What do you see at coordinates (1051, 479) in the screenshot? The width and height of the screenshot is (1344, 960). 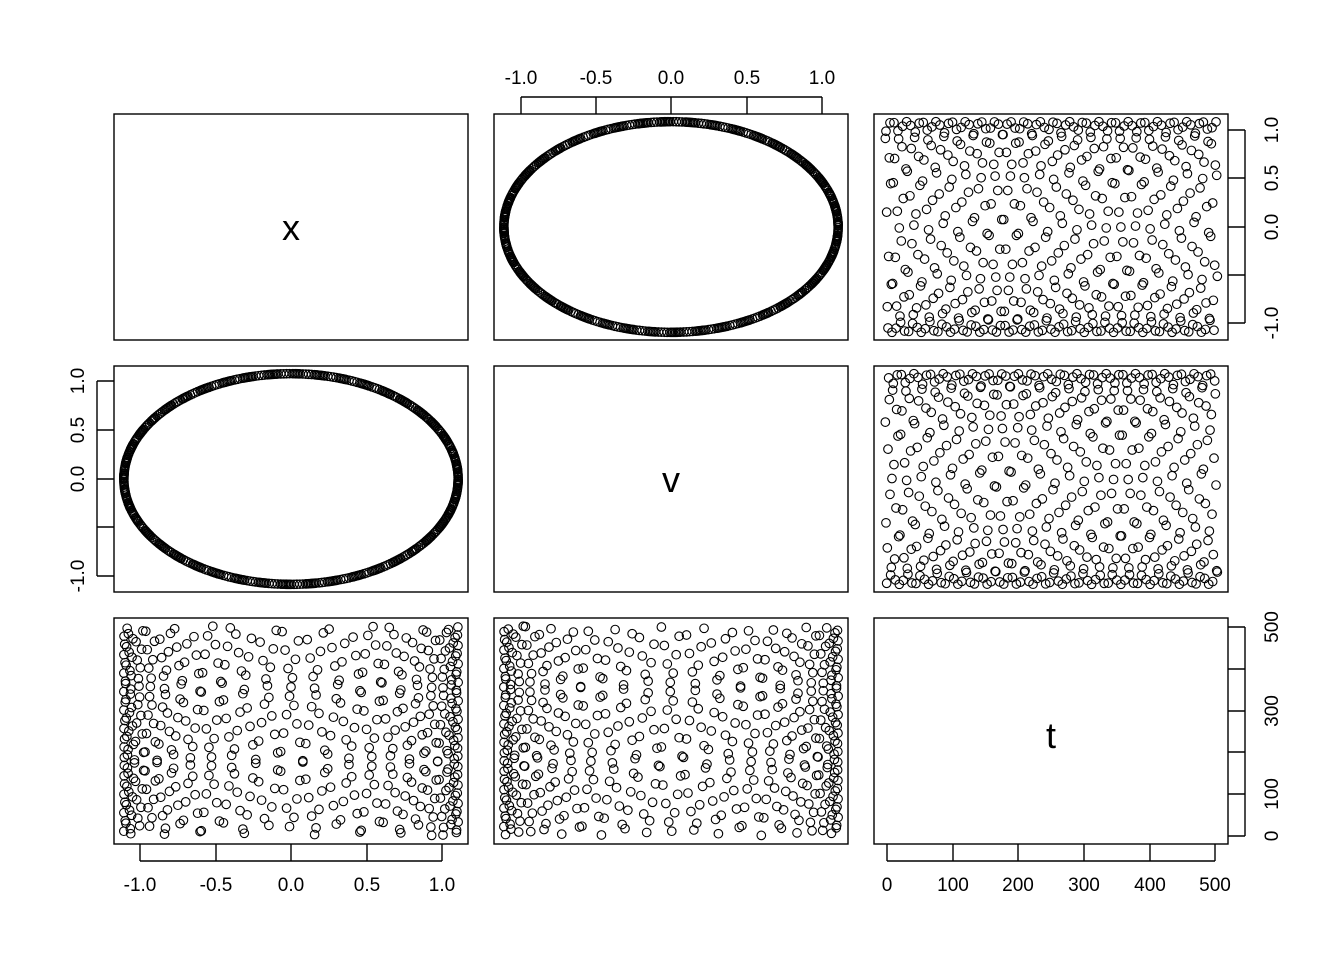 I see `scatter-points-v-vs-t` at bounding box center [1051, 479].